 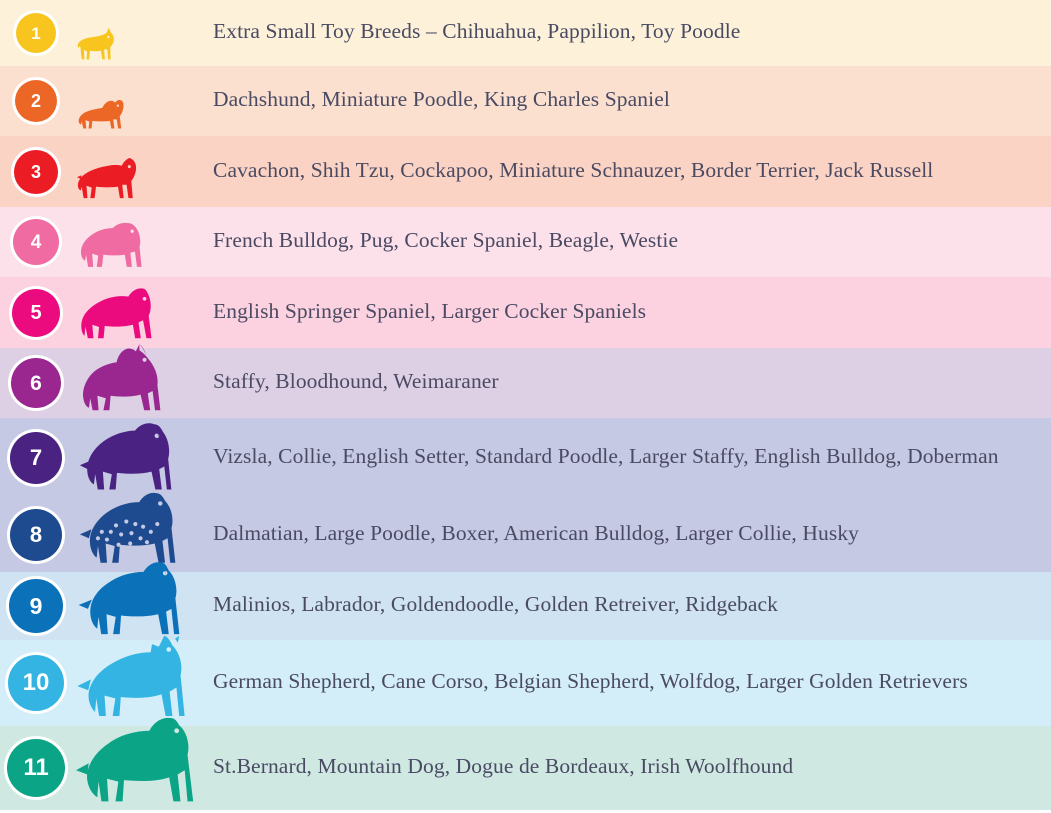 I want to click on rank-badge: 5, so click(x=36, y=312).